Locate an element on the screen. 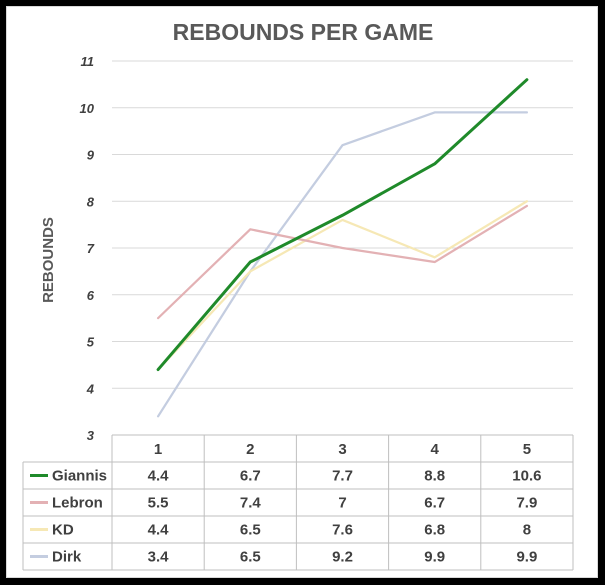  data-label: 8 is located at coordinates (527, 530).